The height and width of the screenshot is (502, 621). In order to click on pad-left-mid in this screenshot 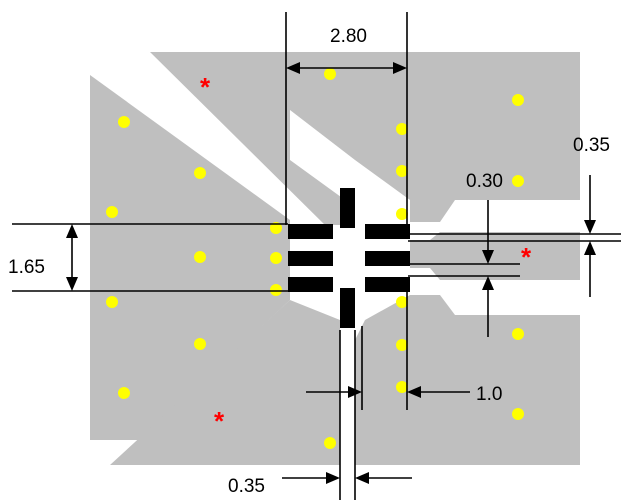, I will do `click(310, 258)`.